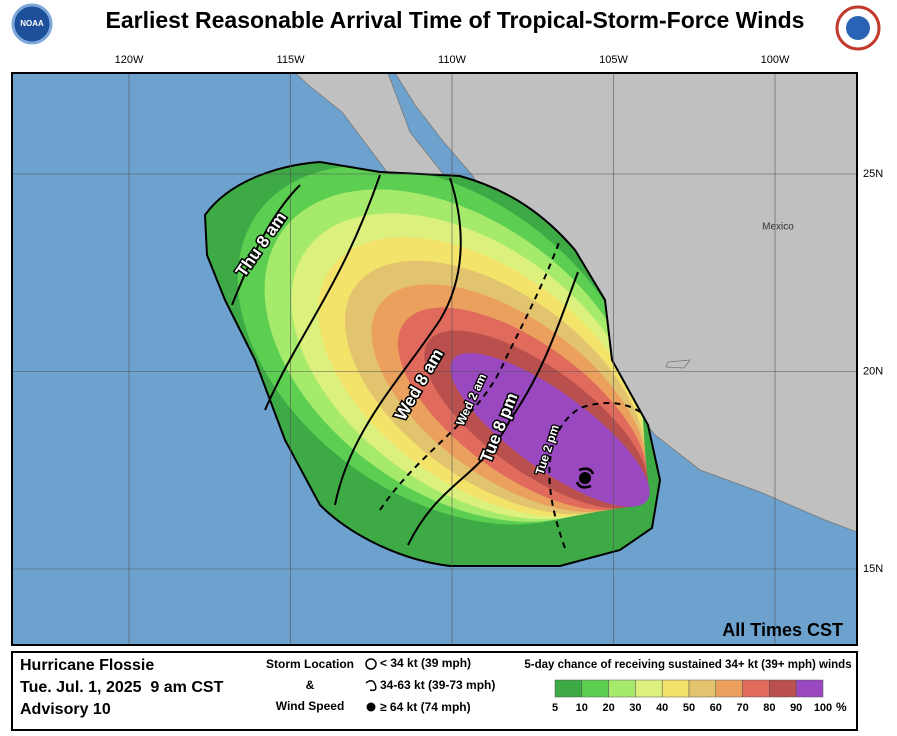  Describe the element at coordinates (585, 478) in the screenshot. I see `storm-symbol` at that location.